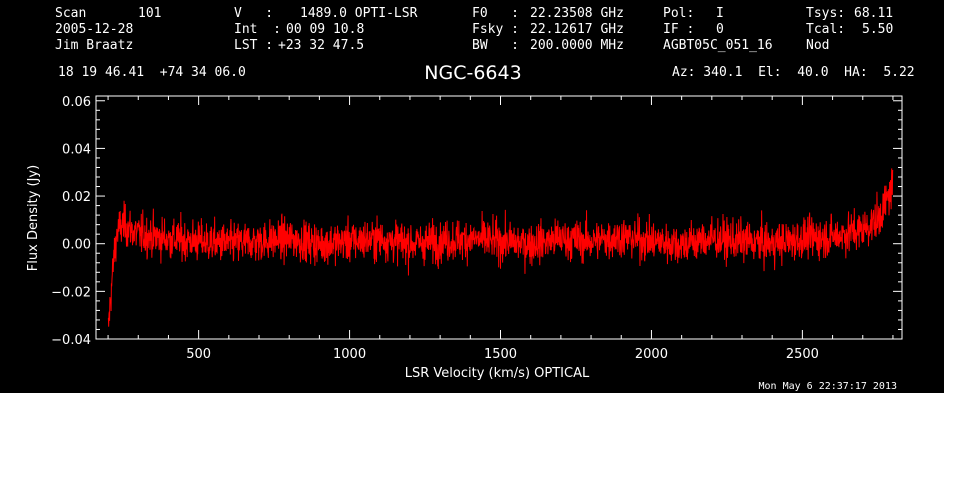 The height and width of the screenshot is (490, 962). Describe the element at coordinates (71, 13) in the screenshot. I see `scan-label: Scan` at that location.